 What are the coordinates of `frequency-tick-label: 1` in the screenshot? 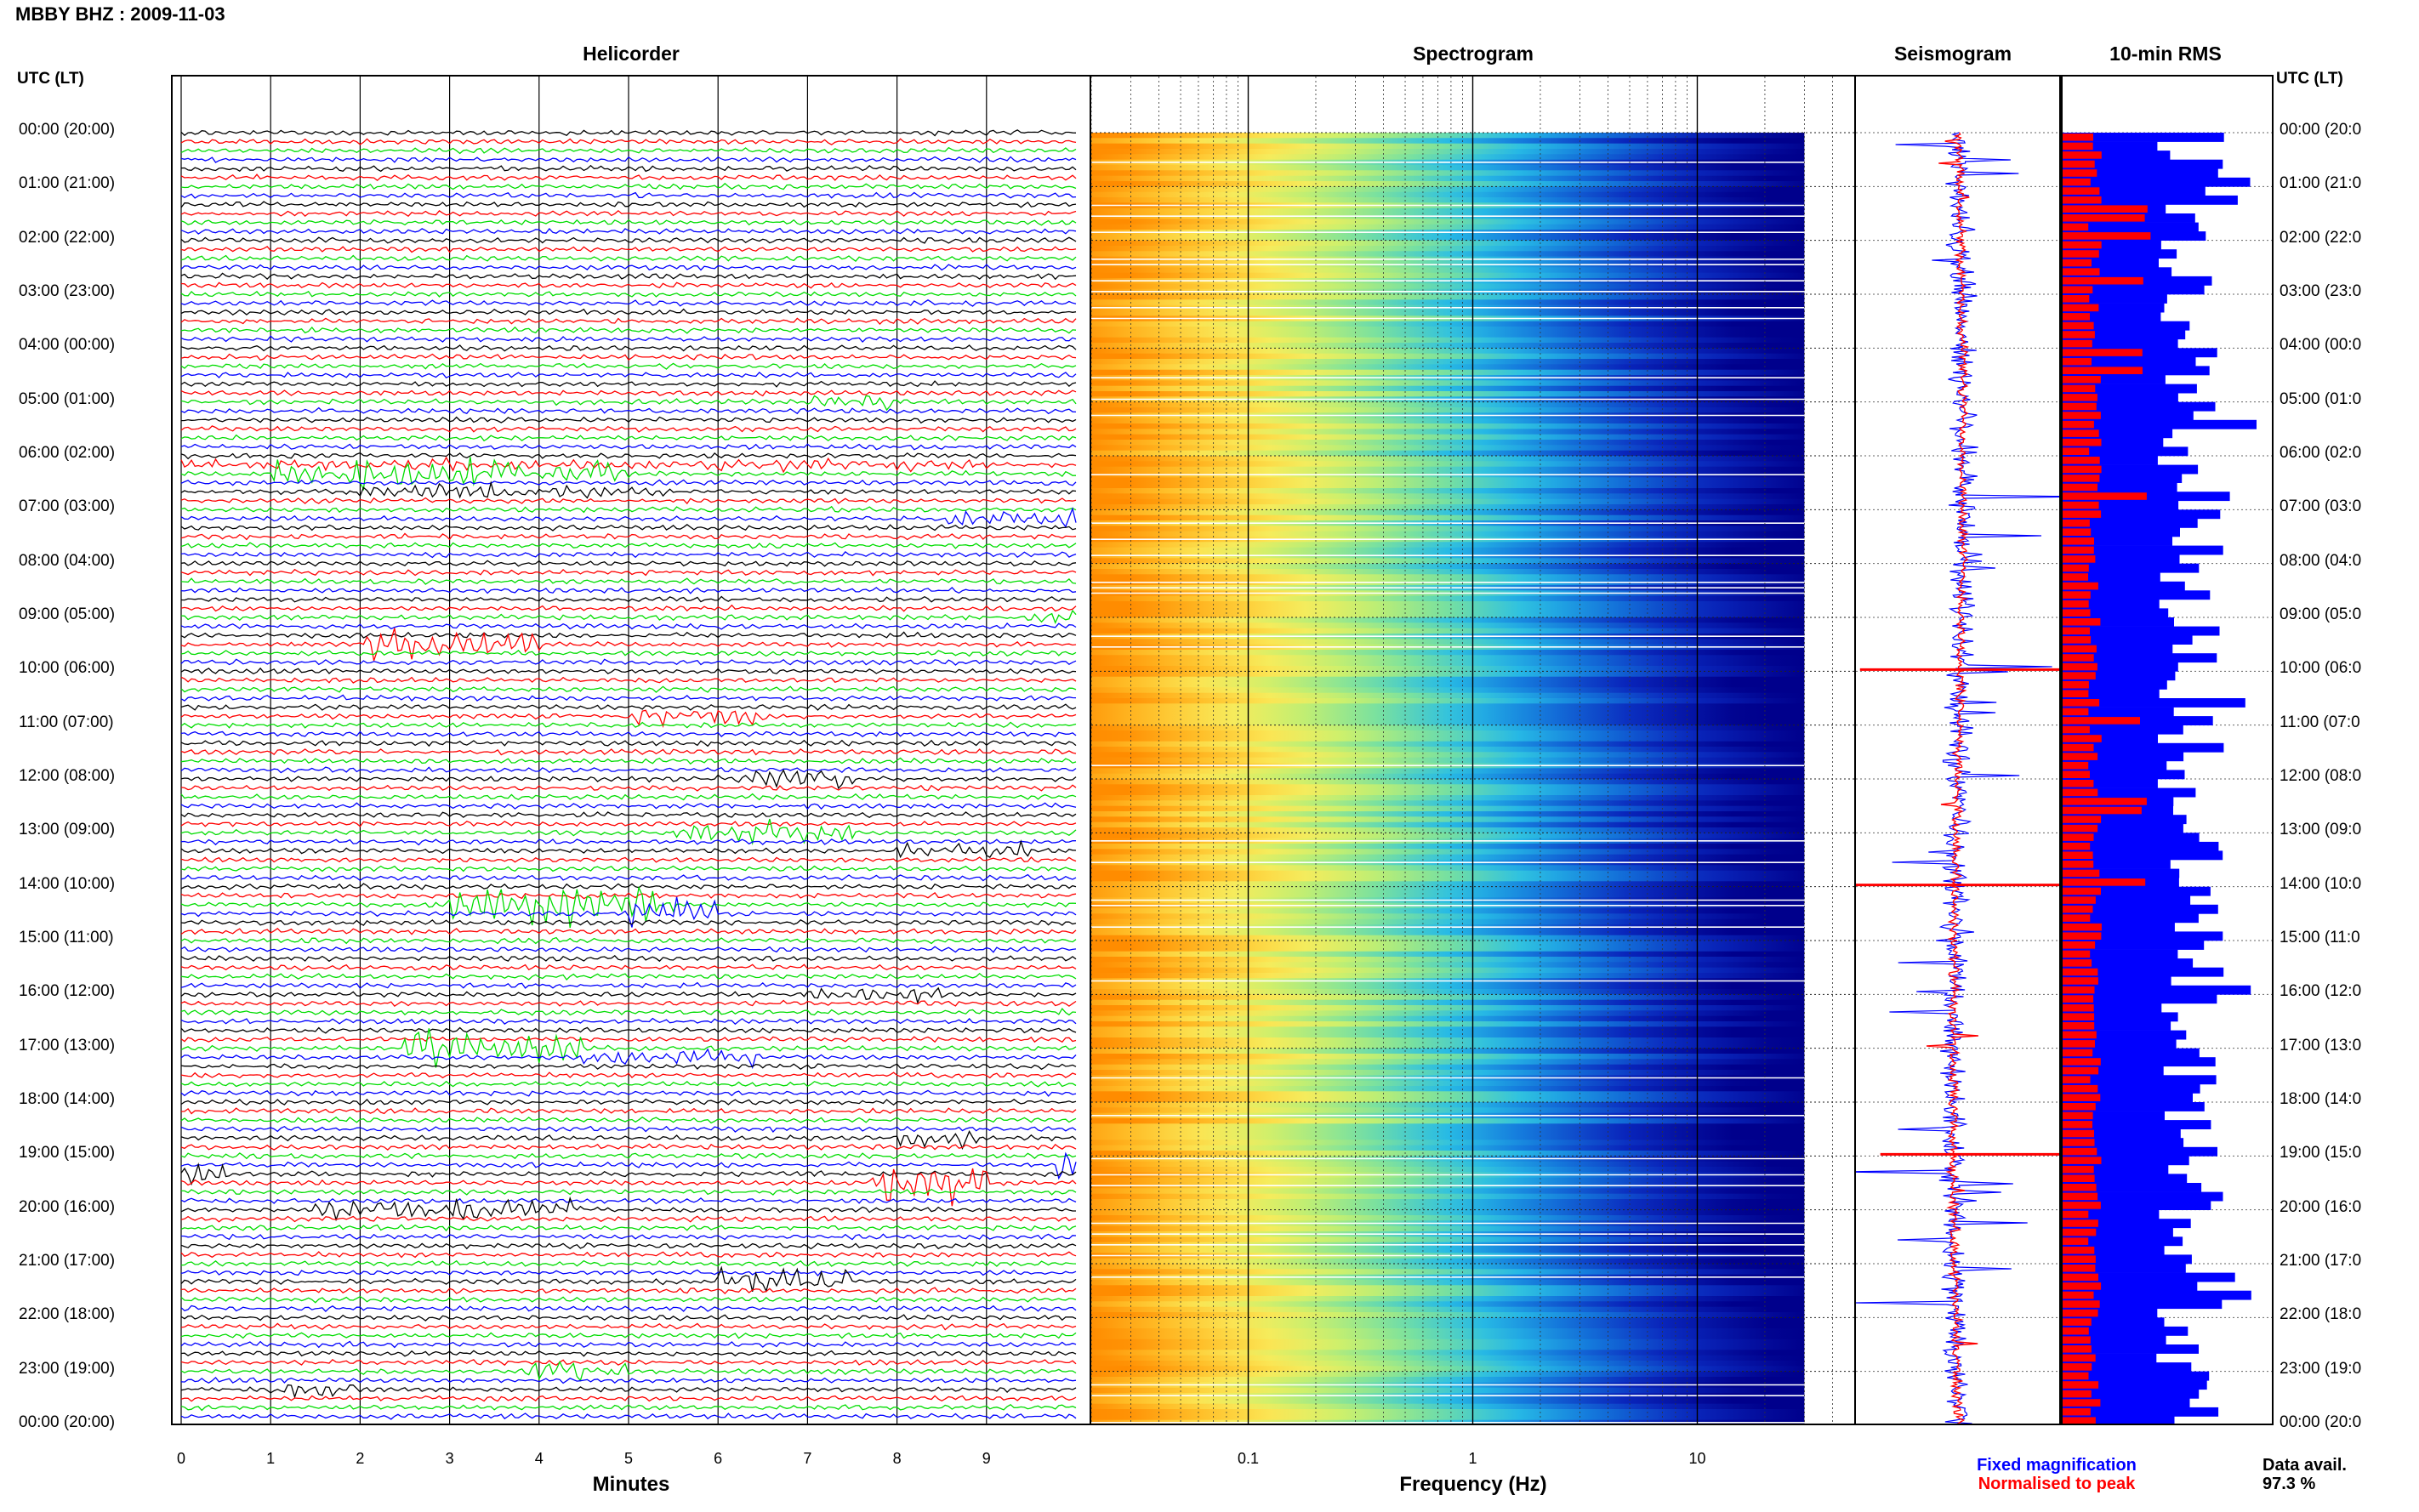 It's located at (1472, 1458).